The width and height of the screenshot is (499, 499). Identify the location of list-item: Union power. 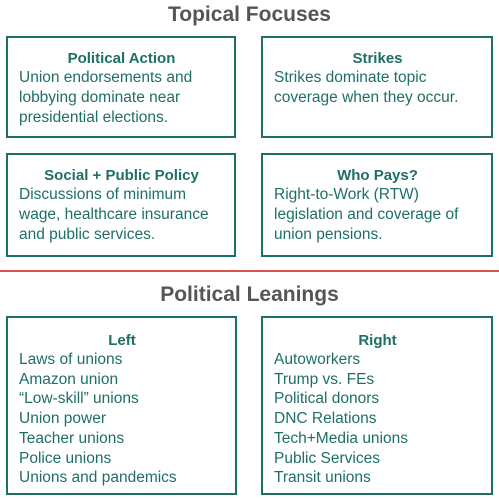
(63, 419).